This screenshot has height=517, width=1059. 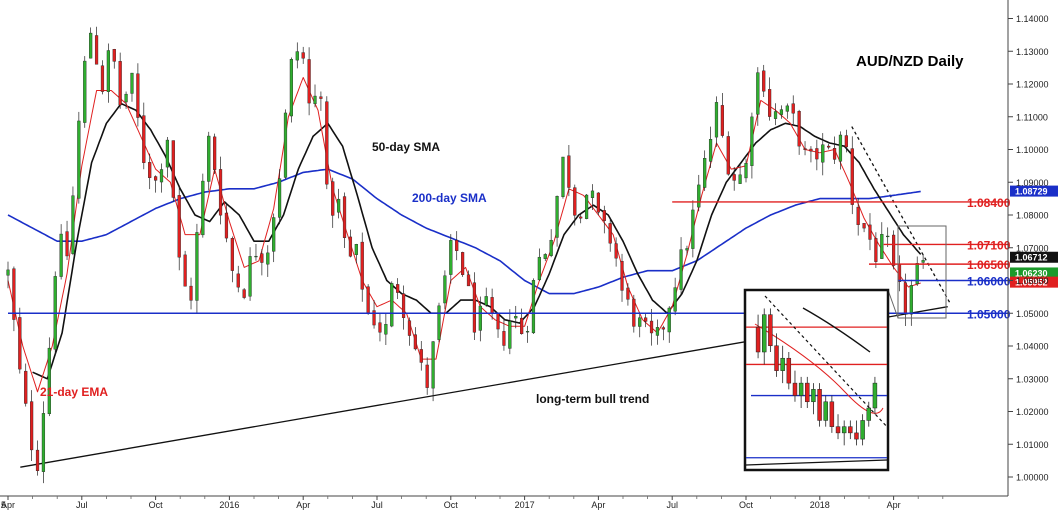 What do you see at coordinates (1032, 183) in the screenshot?
I see `y-tick-label: 1.09000` at bounding box center [1032, 183].